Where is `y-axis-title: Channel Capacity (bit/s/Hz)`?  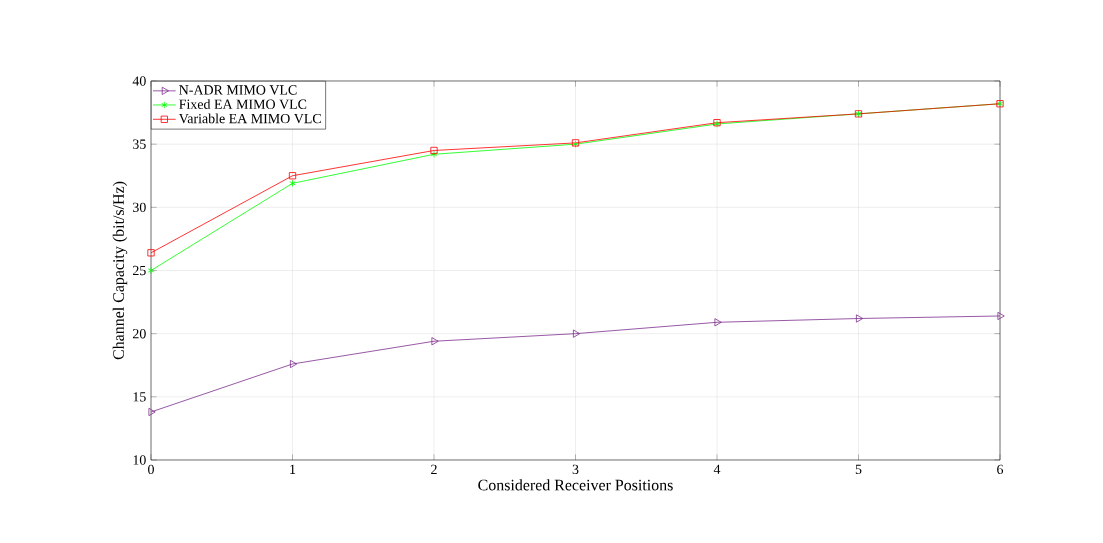 y-axis-title: Channel Capacity (bit/s/Hz) is located at coordinates (120, 270).